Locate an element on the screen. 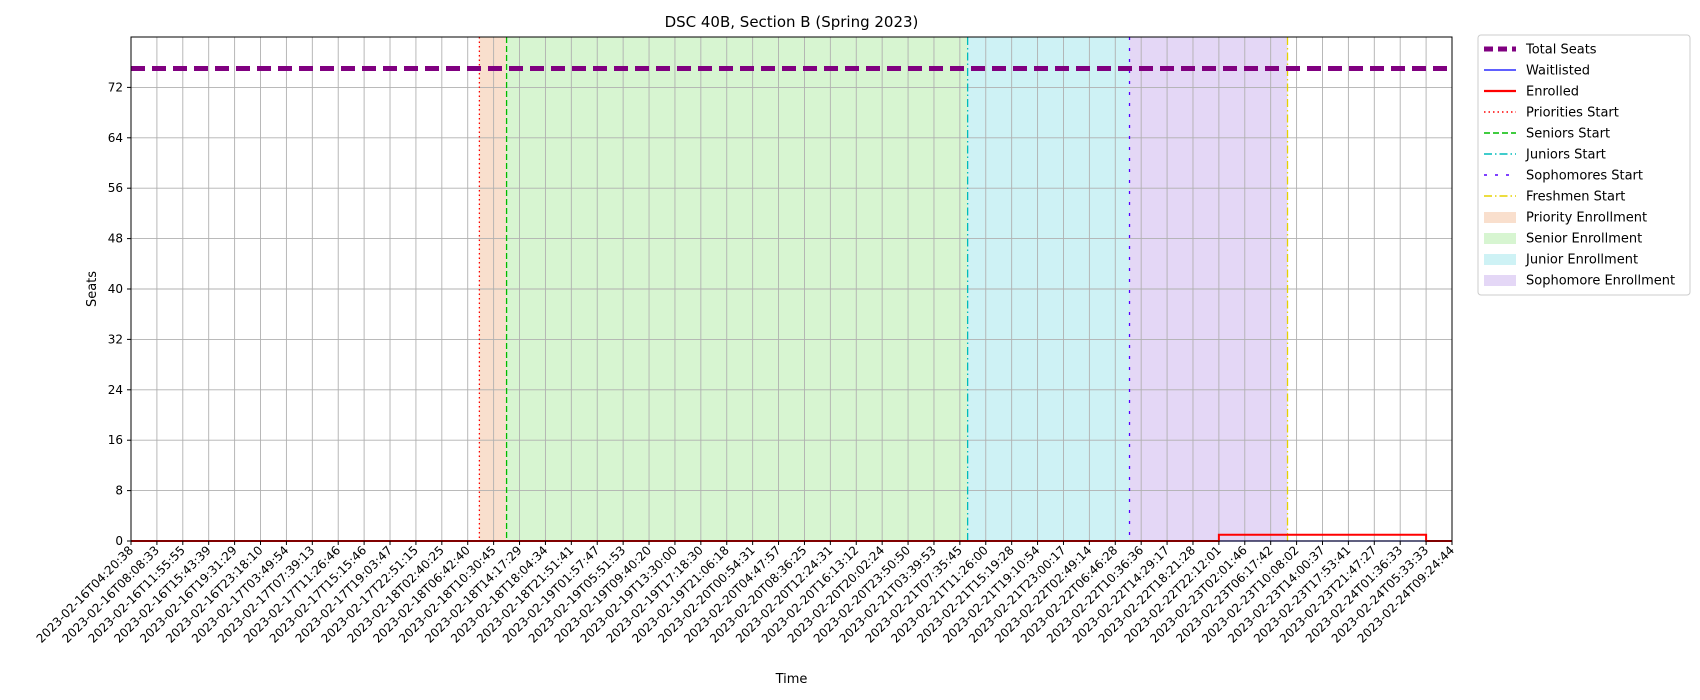 The height and width of the screenshot is (700, 1700). y-tick-label-6: 48 is located at coordinates (115, 239).